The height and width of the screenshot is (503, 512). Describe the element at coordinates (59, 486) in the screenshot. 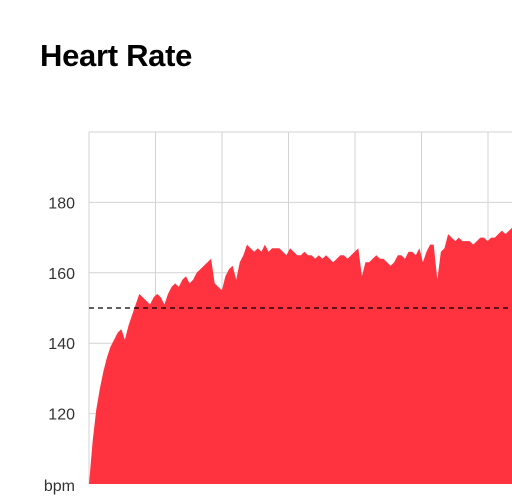

I see `y-axis-unit-label: bpm` at that location.